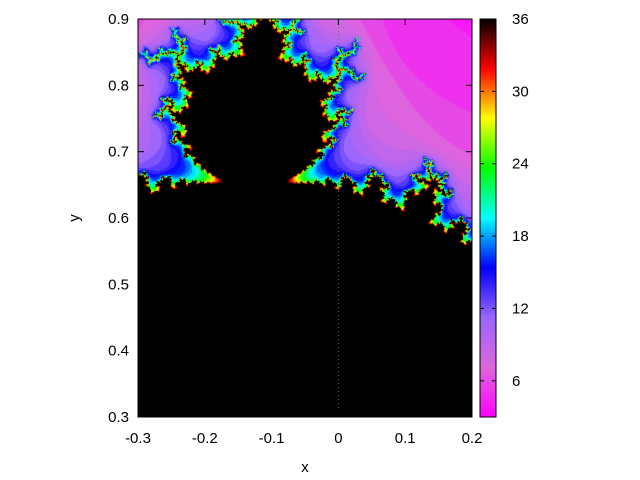 Image resolution: width=640 pixels, height=480 pixels. I want to click on y-tick-label: 0.5, so click(118, 284).